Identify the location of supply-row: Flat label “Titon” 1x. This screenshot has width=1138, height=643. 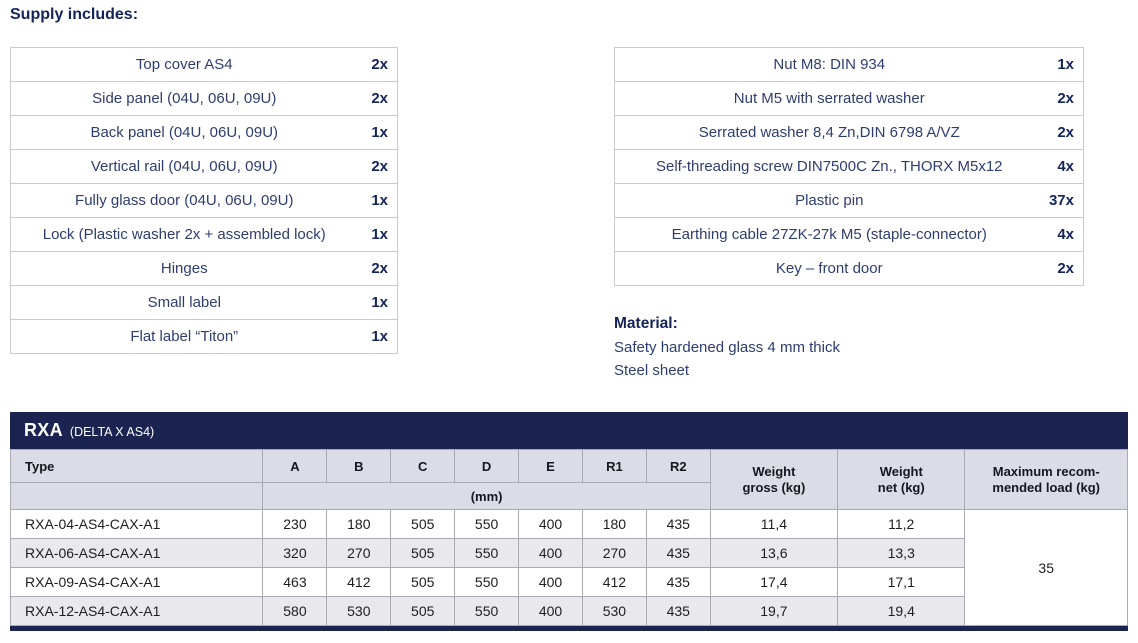
(204, 336).